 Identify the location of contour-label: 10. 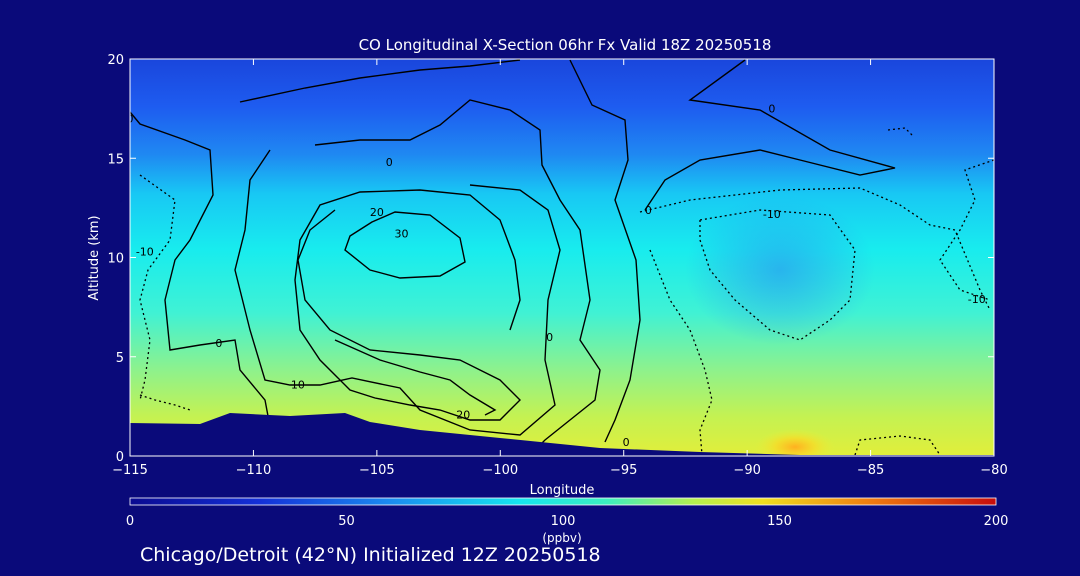
(298, 385).